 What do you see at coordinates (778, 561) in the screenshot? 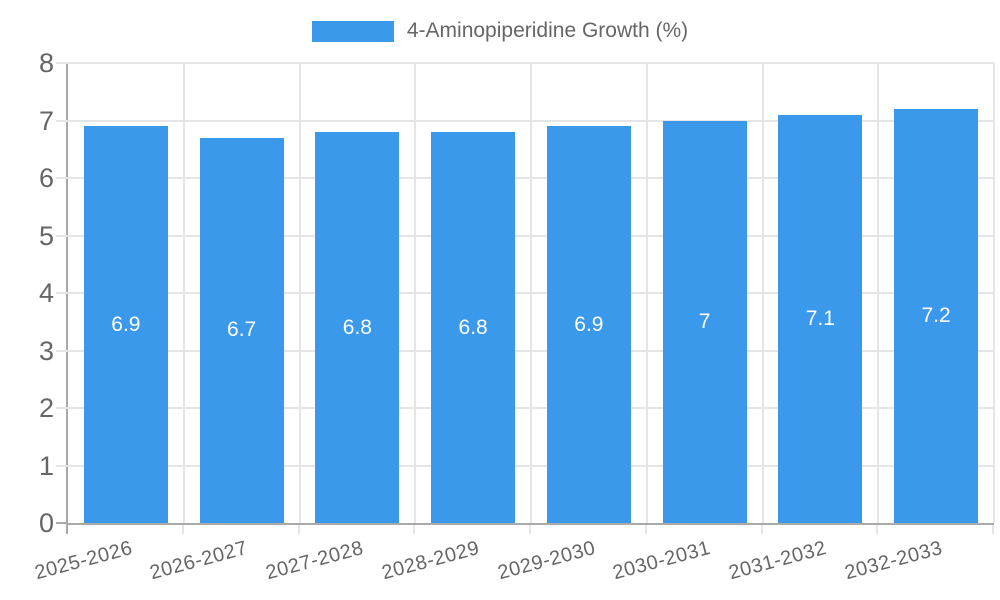
I see `x-axis-tick-label: 2031-2032` at bounding box center [778, 561].